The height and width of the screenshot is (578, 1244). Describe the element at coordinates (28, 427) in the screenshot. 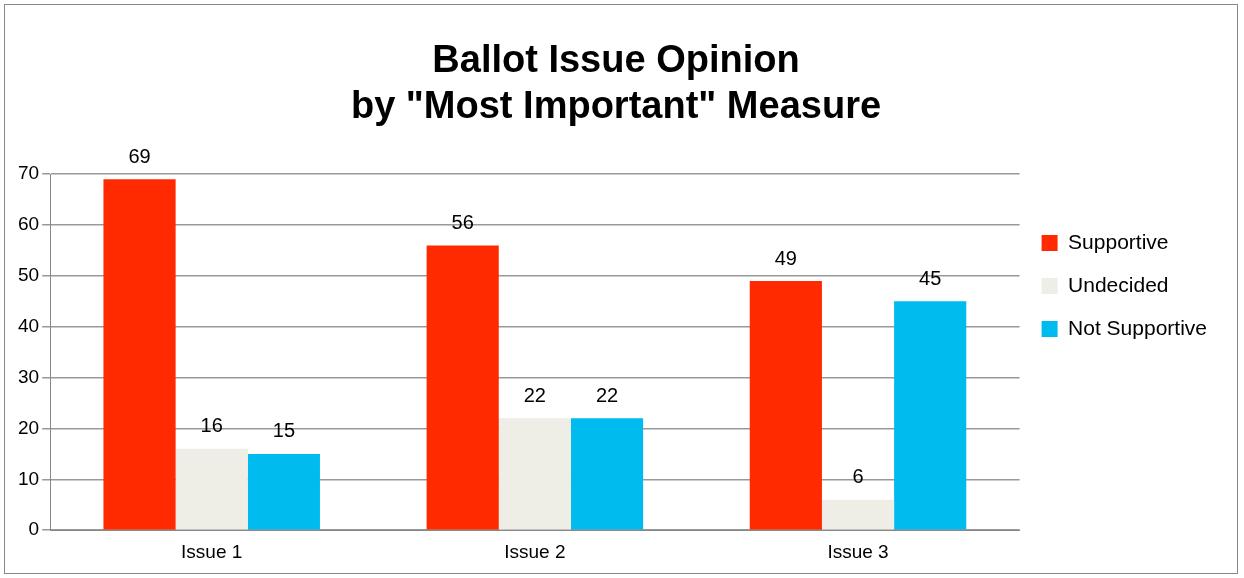

I see `y-tick-label: 20` at that location.